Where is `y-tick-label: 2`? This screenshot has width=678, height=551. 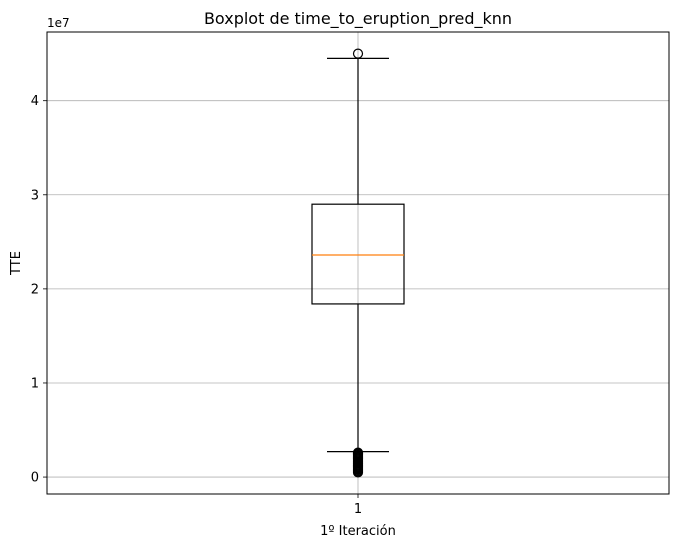 y-tick-label: 2 is located at coordinates (35, 289).